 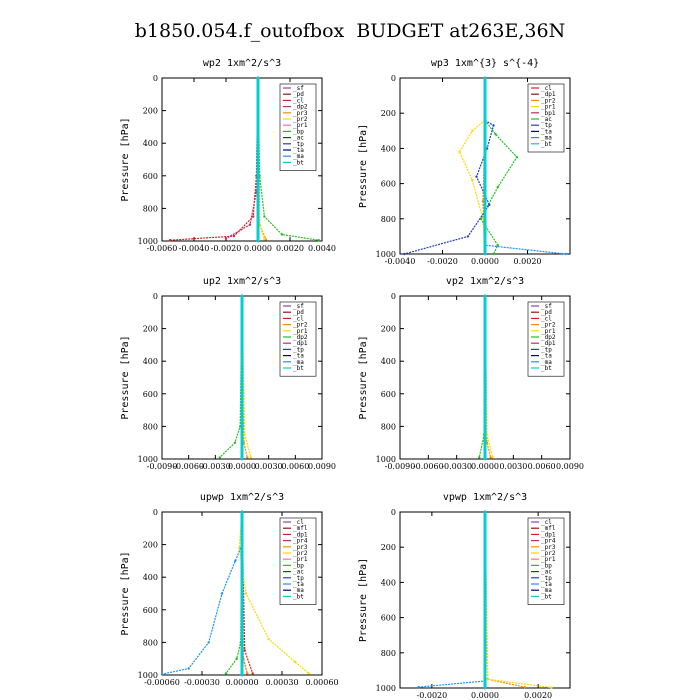 What do you see at coordinates (258, 248) in the screenshot?
I see `x-tick-label: 0.0000` at bounding box center [258, 248].